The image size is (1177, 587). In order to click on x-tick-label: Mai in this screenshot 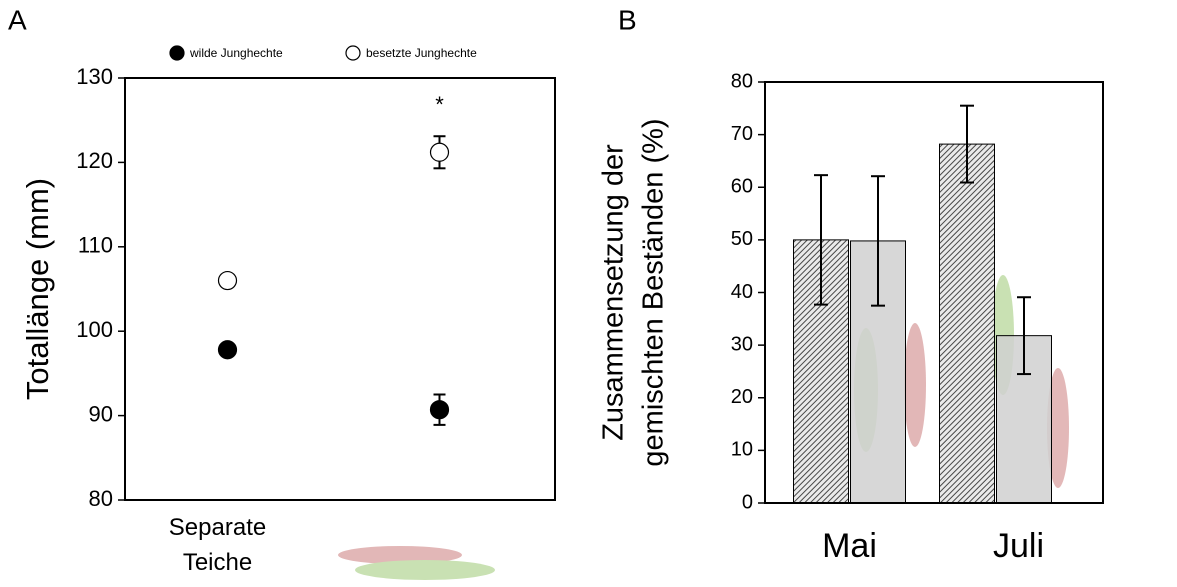, I will do `click(849, 546)`.